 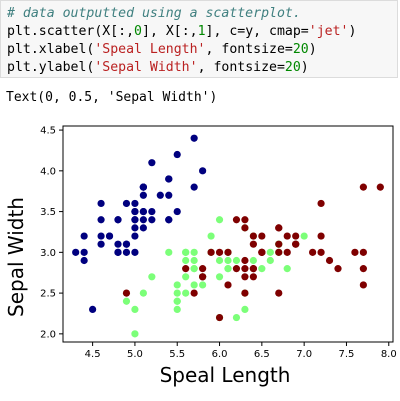 What do you see at coordinates (93, 354) in the screenshot?
I see `x-tick-label: 4.5` at bounding box center [93, 354].